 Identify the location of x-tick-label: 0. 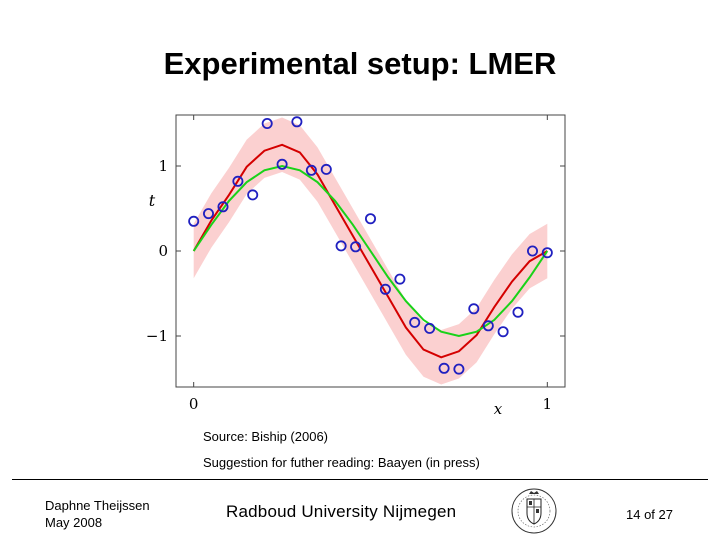
(194, 404).